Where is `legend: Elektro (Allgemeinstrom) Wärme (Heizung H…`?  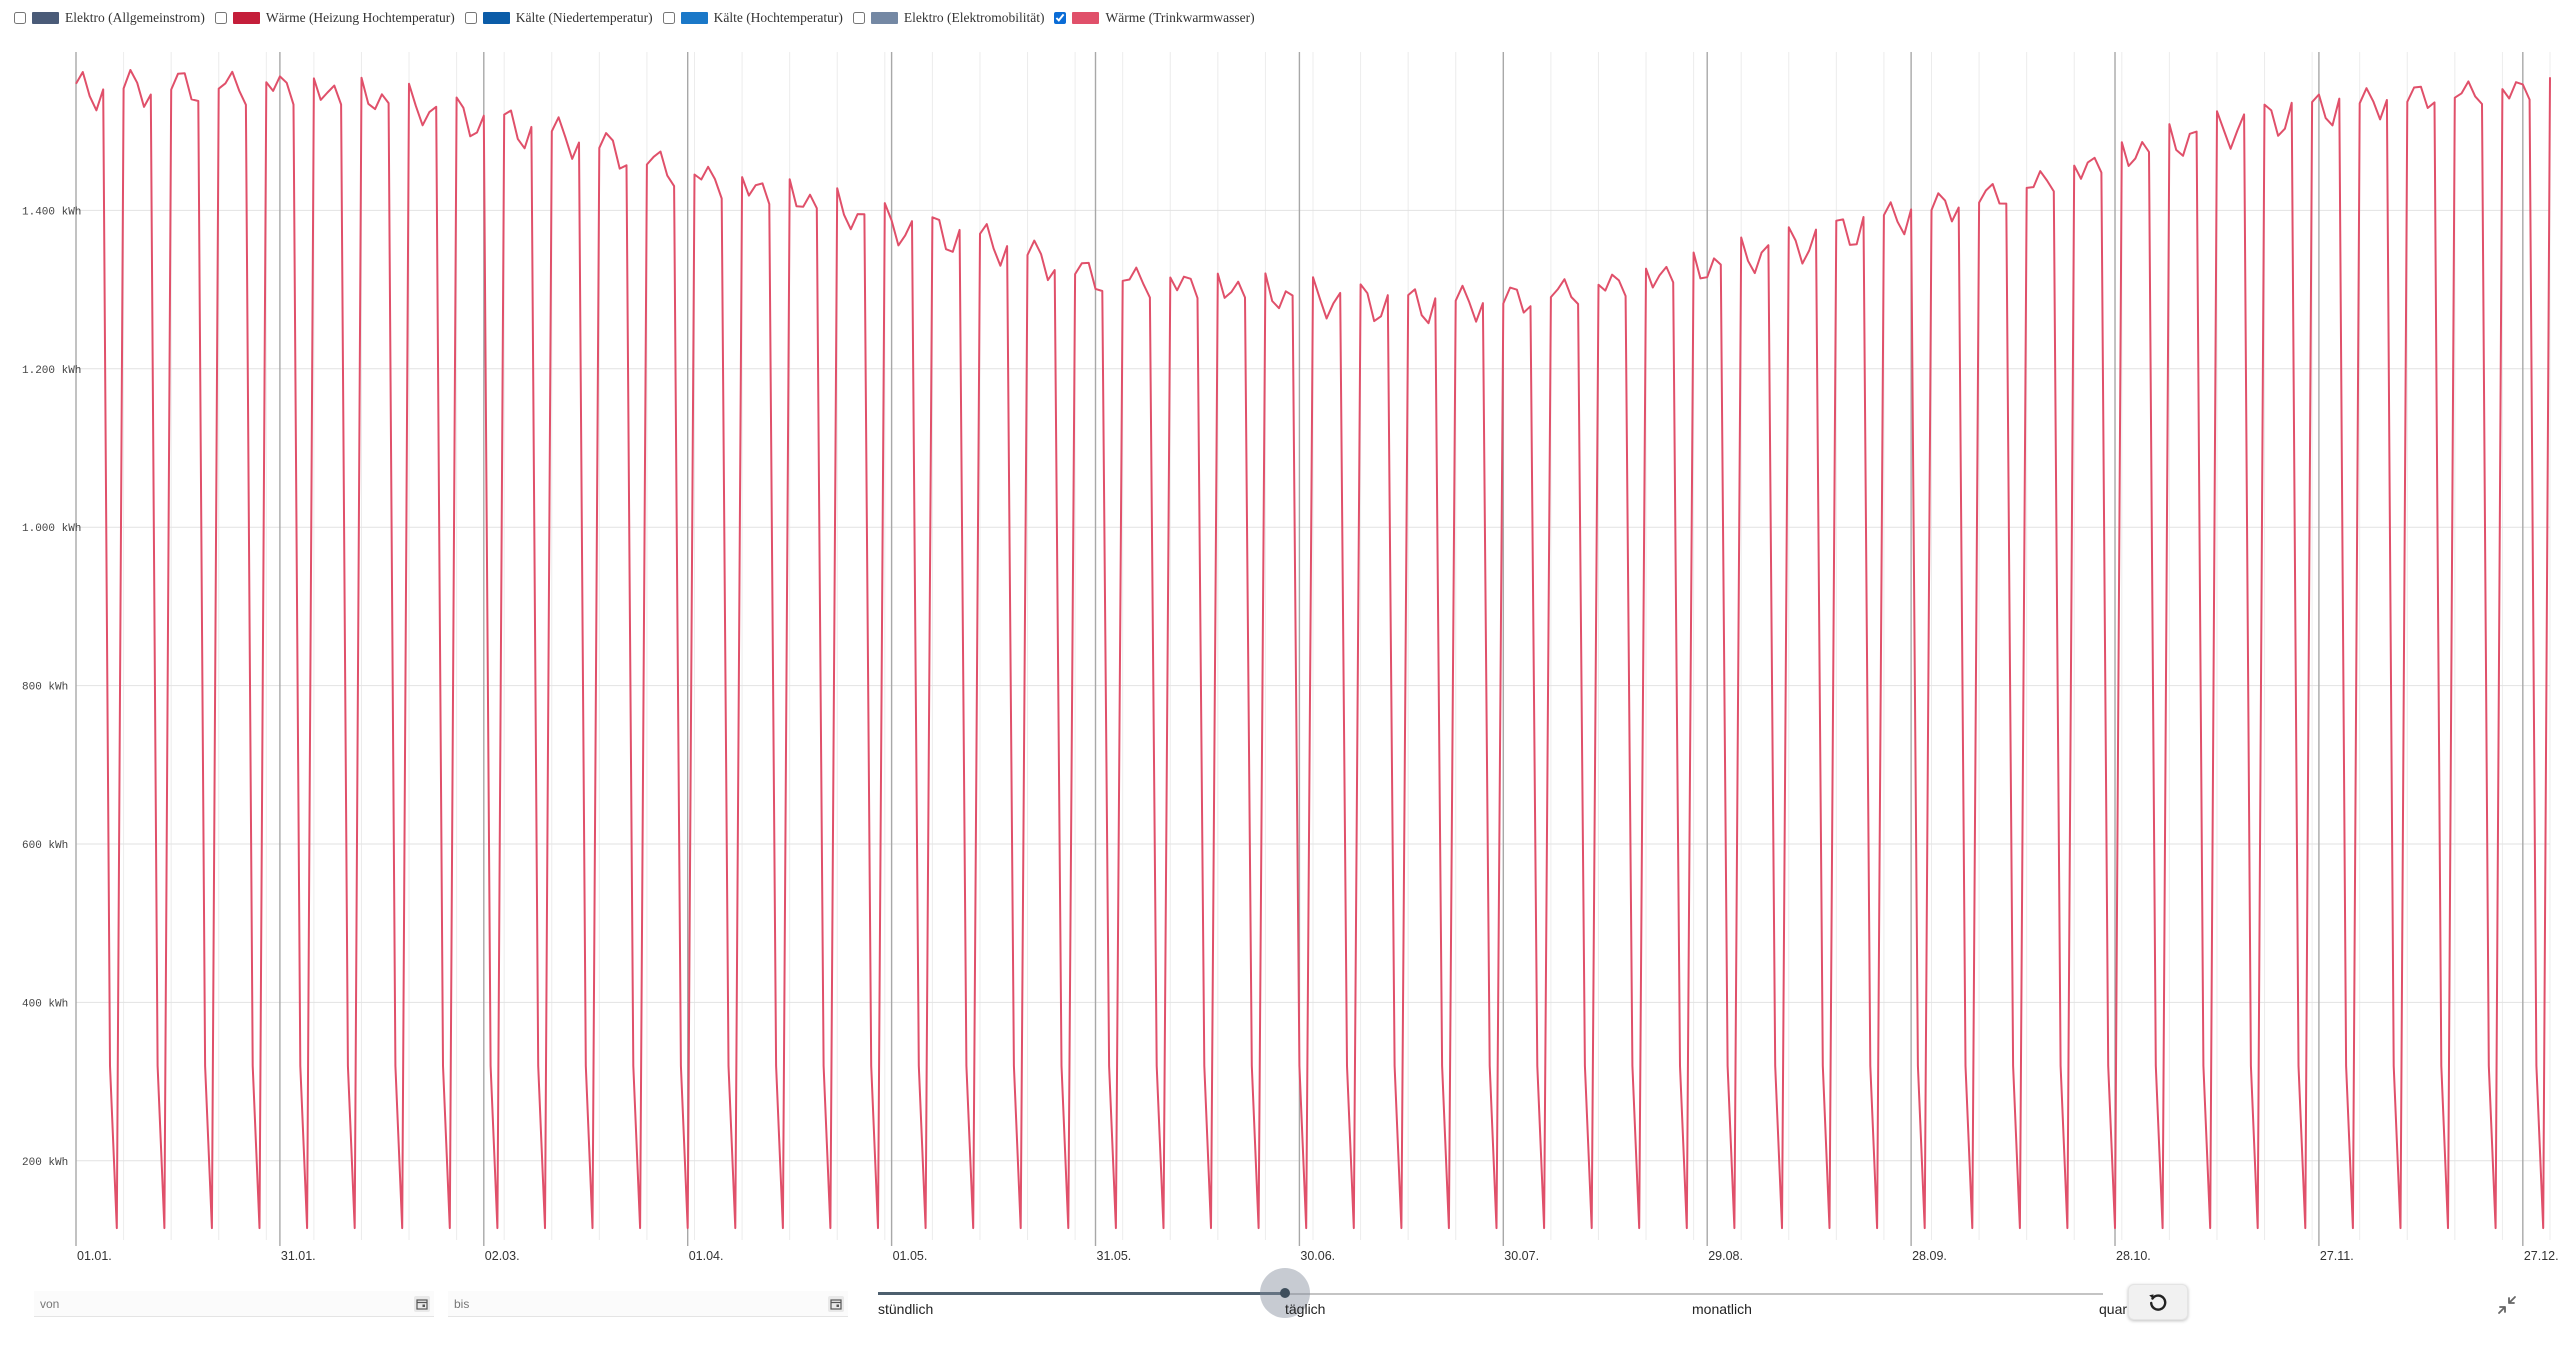 legend: Elektro (Allgemeinstrom) Wärme (Heizung H… is located at coordinates (639, 18).